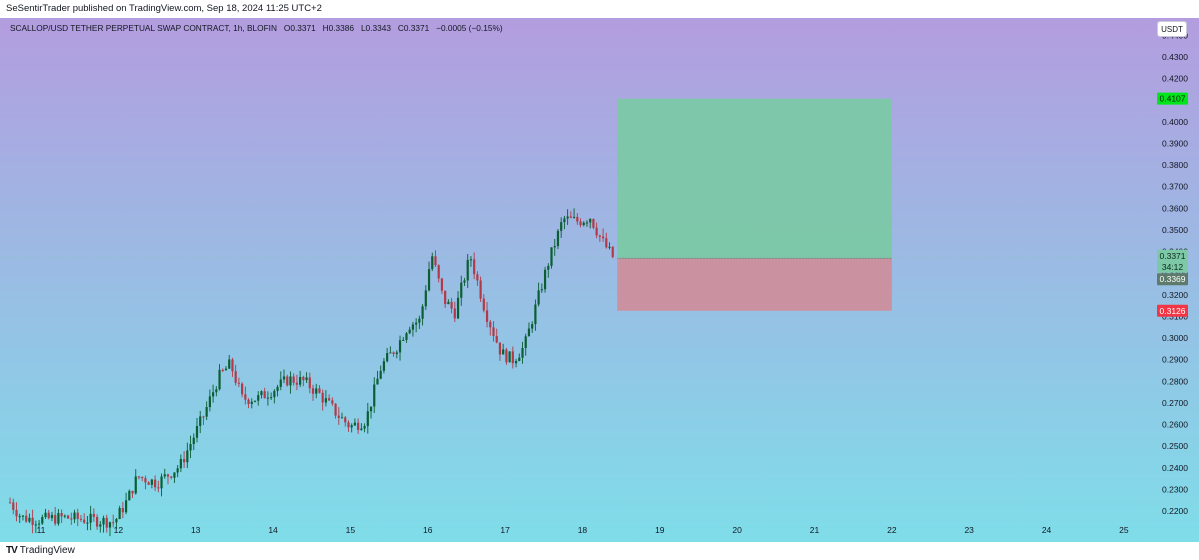 The image size is (1199, 560). Describe the element at coordinates (1173, 99) in the screenshot. I see `target-price-tag-label: 0.4107` at that location.